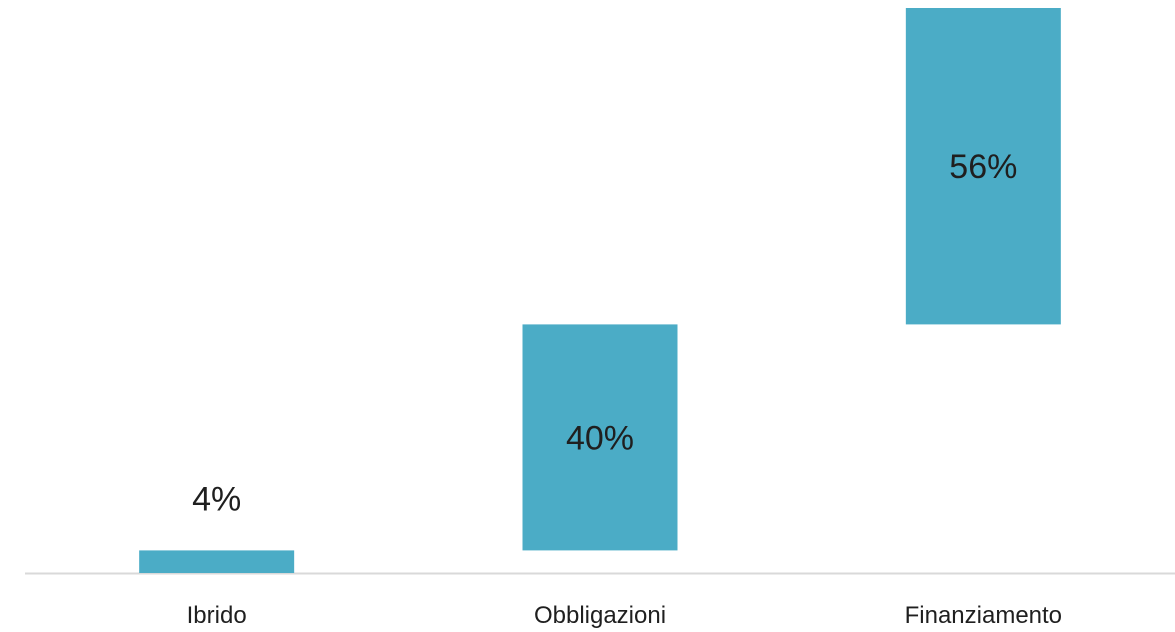 The width and height of the screenshot is (1175, 632). What do you see at coordinates (217, 615) in the screenshot?
I see `category-label-ibrido: Ibrido` at bounding box center [217, 615].